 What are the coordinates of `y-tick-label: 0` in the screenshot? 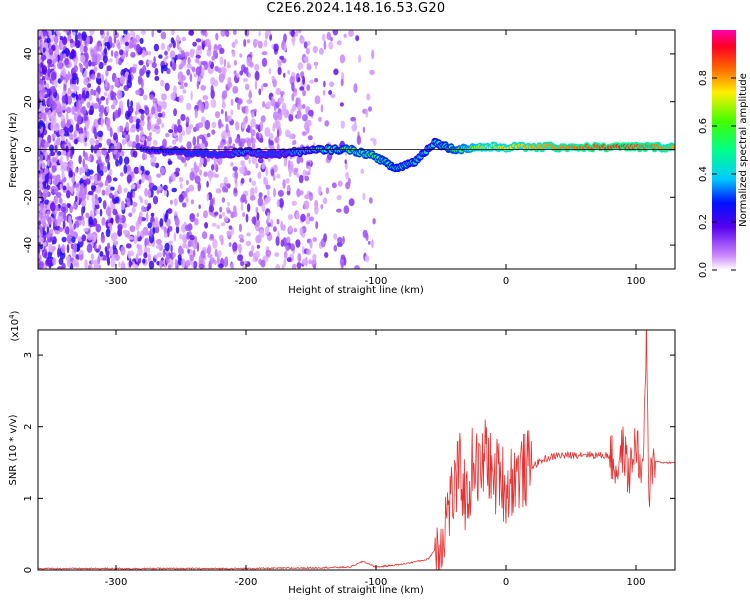 It's located at (28, 149).